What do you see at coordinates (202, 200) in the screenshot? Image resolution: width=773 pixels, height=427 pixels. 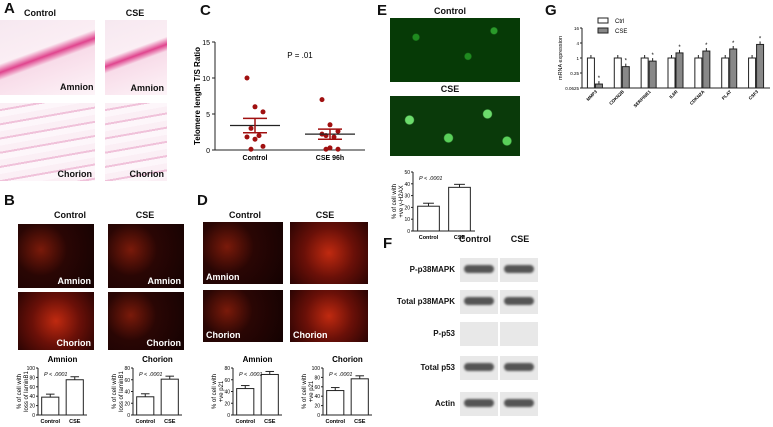 I see `panel-label-d: D` at bounding box center [202, 200].